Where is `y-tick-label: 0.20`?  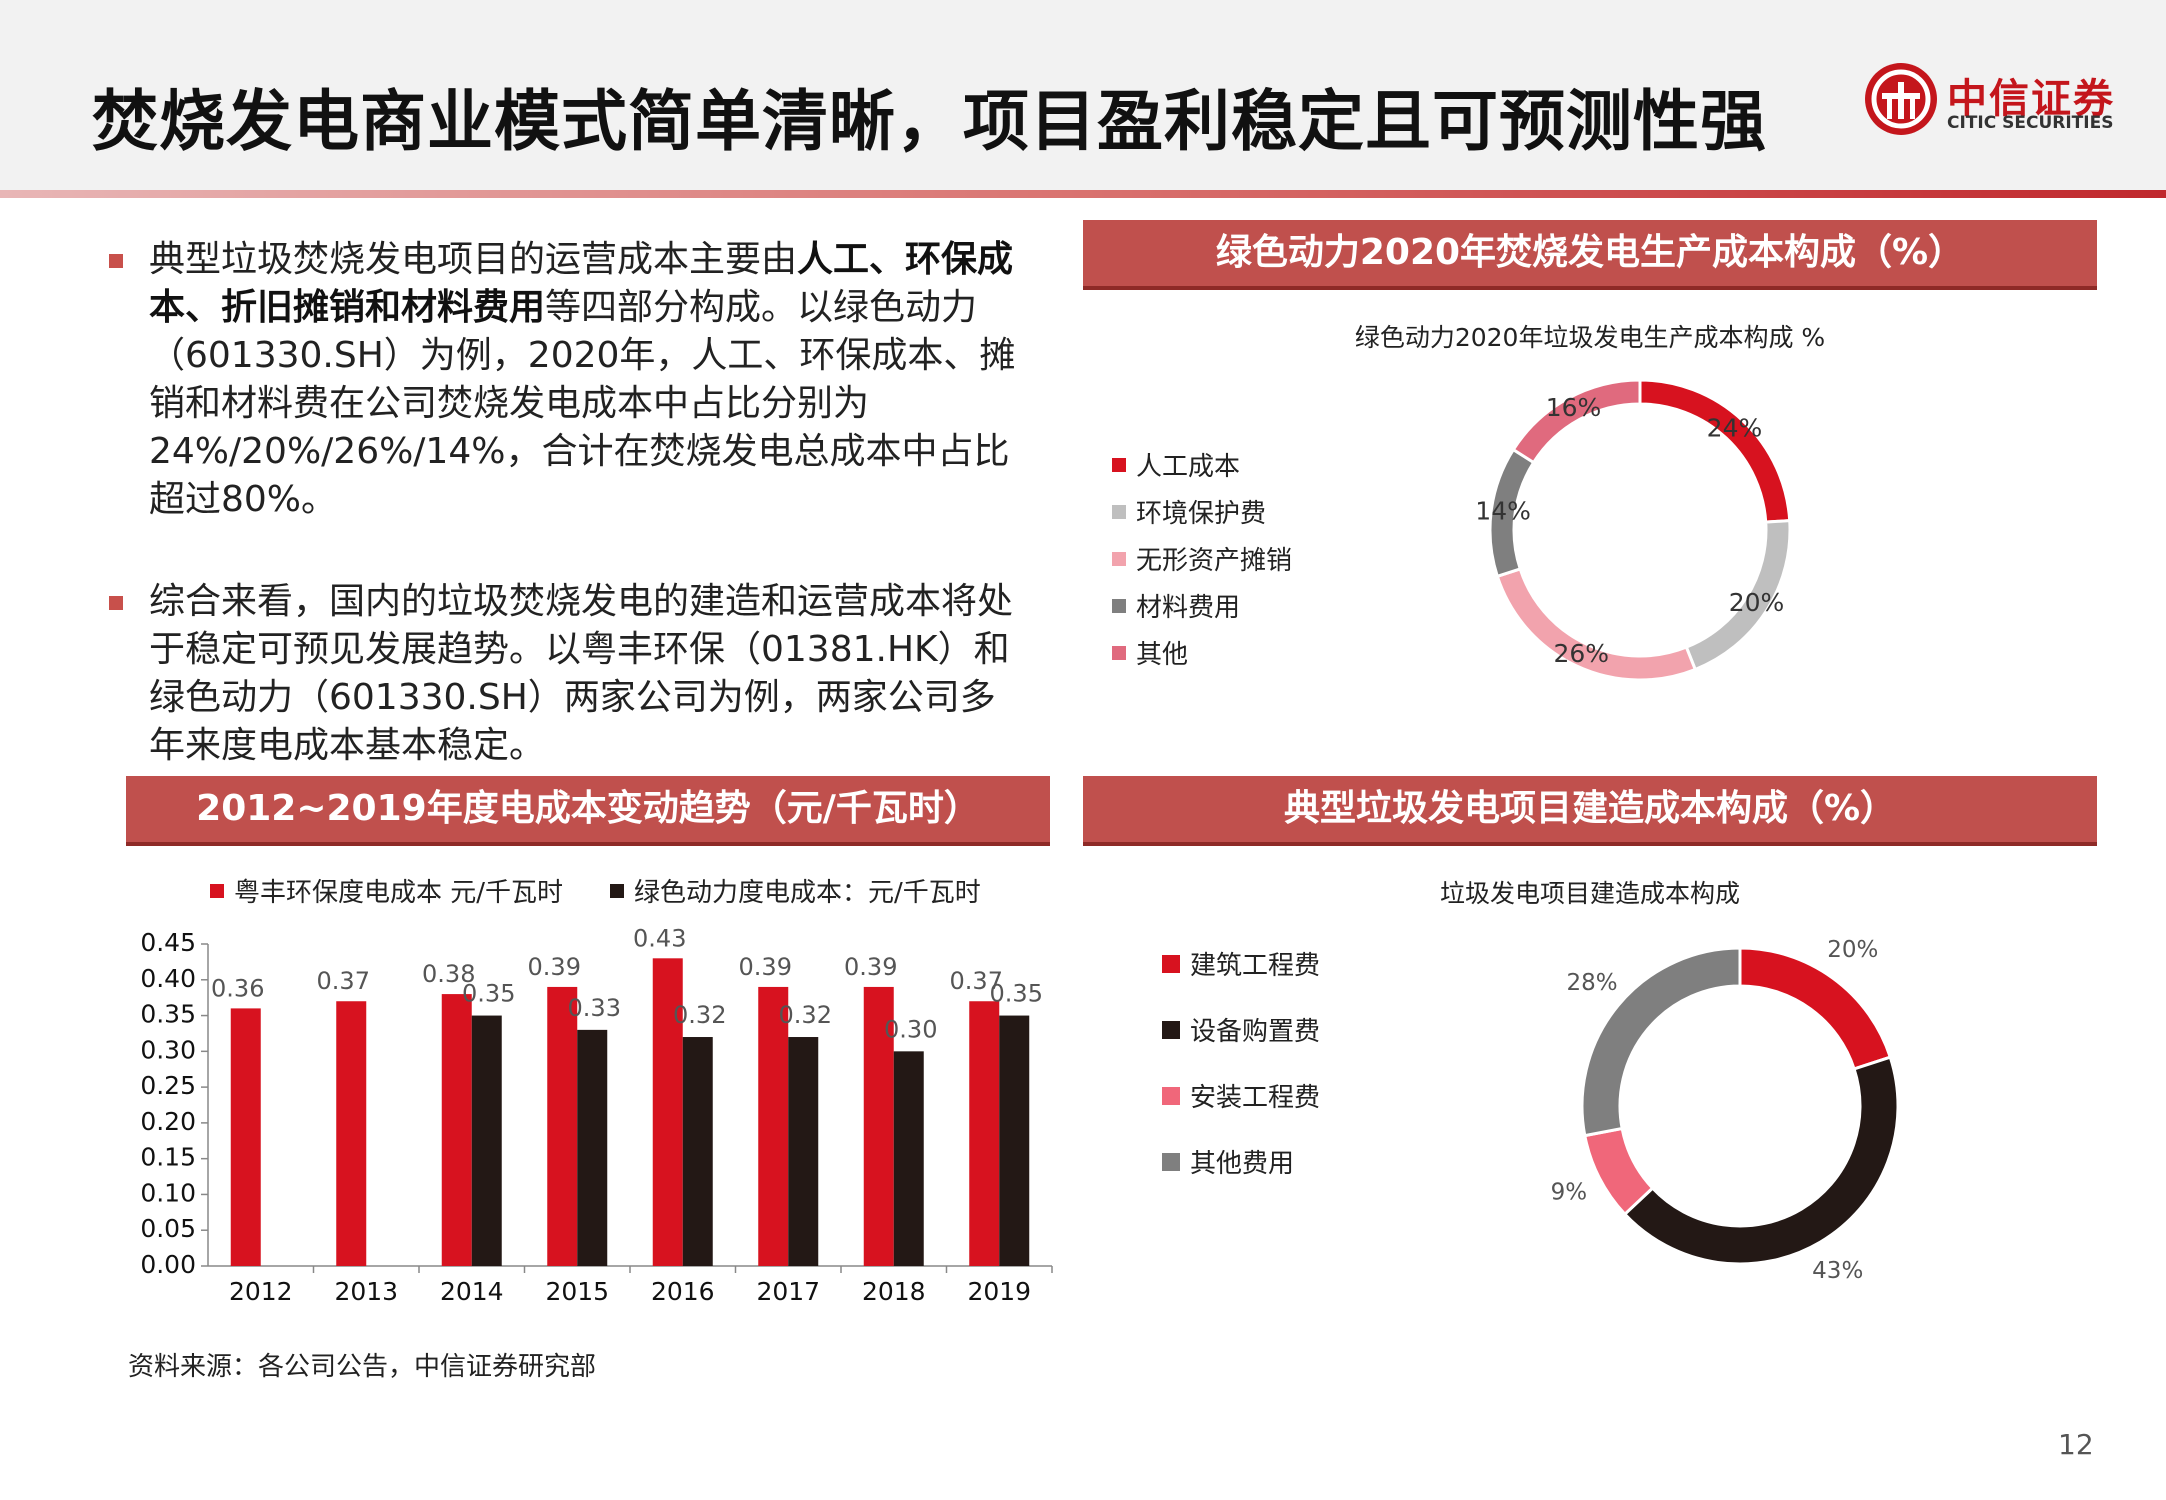 y-tick-label: 0.20 is located at coordinates (168, 1121).